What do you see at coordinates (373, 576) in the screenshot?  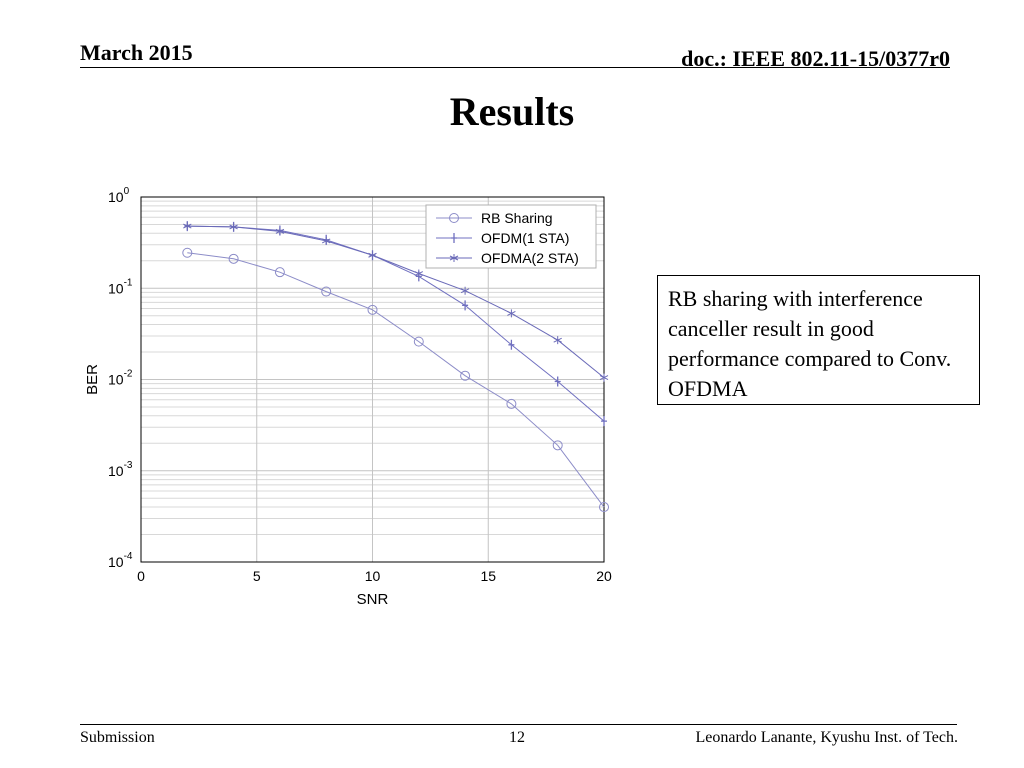 I see `x-tick-label: 10` at bounding box center [373, 576].